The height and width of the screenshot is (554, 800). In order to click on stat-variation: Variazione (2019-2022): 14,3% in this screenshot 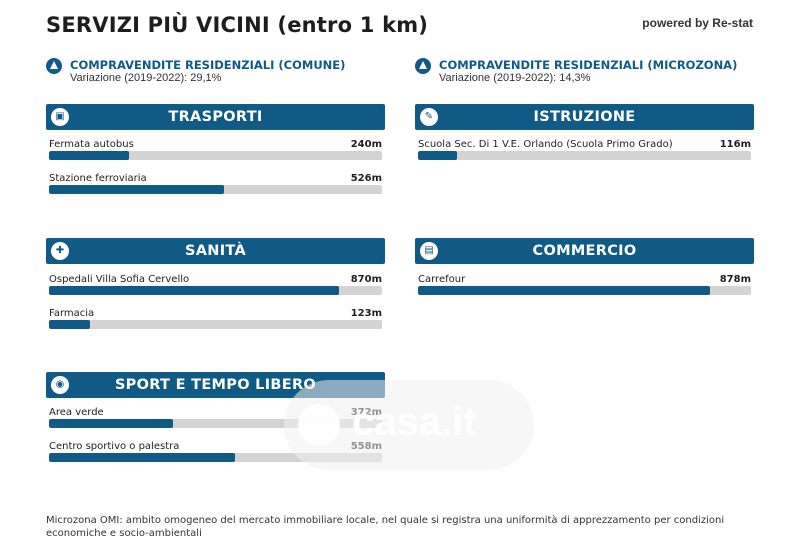, I will do `click(515, 78)`.